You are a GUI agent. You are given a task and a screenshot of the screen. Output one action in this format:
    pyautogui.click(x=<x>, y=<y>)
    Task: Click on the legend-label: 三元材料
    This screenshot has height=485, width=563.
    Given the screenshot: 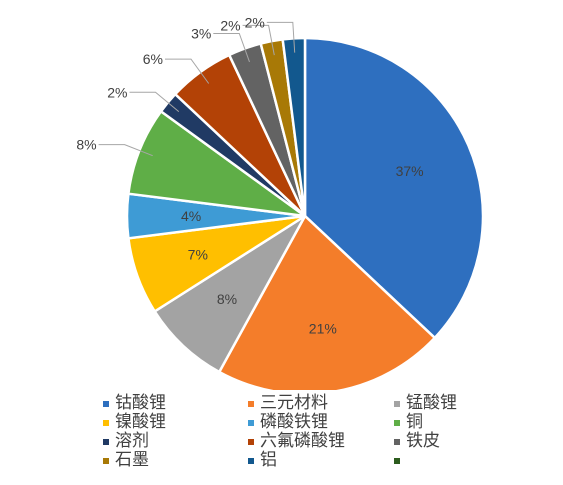 What is the action you would take?
    pyautogui.click(x=294, y=403)
    